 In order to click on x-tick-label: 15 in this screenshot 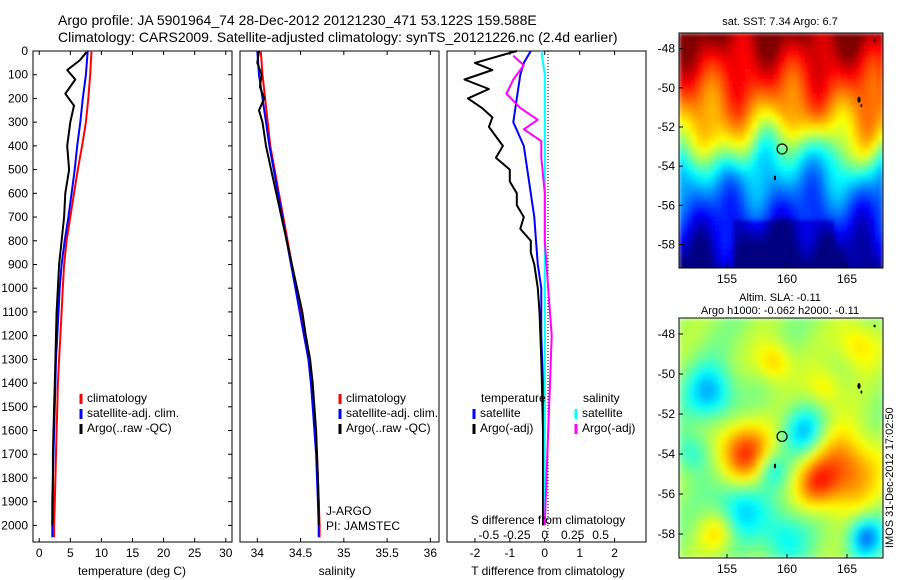, I will do `click(133, 553)`.